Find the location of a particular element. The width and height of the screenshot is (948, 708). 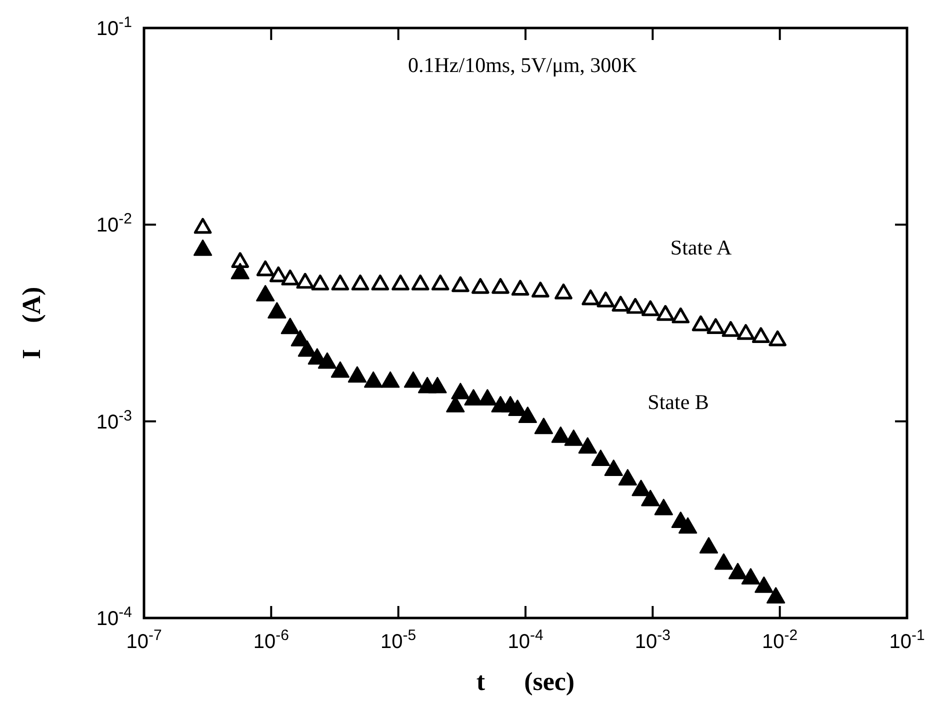

y-tick-label: 10$^{-1}$ is located at coordinates (114, 27).